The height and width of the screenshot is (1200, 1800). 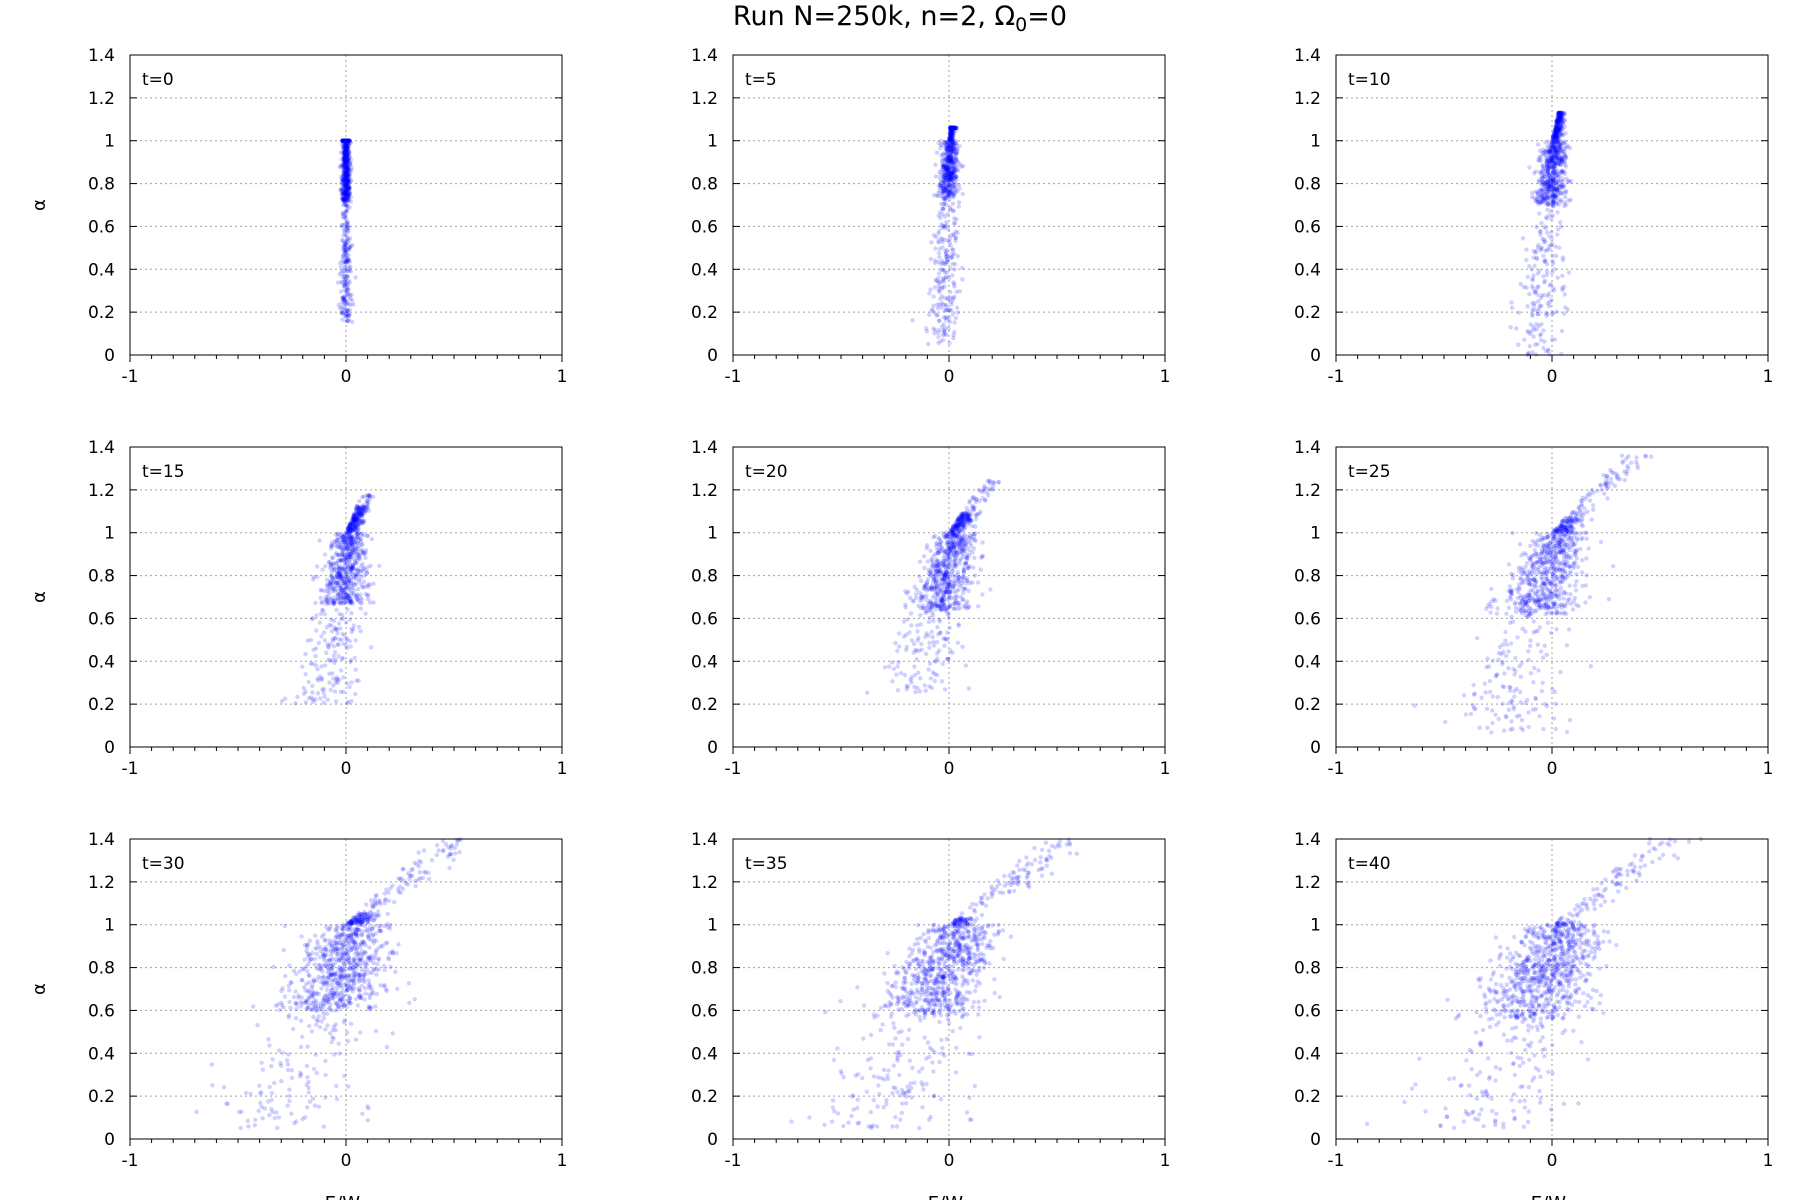 I want to click on x-tick-label: -1, so click(x=733, y=377).